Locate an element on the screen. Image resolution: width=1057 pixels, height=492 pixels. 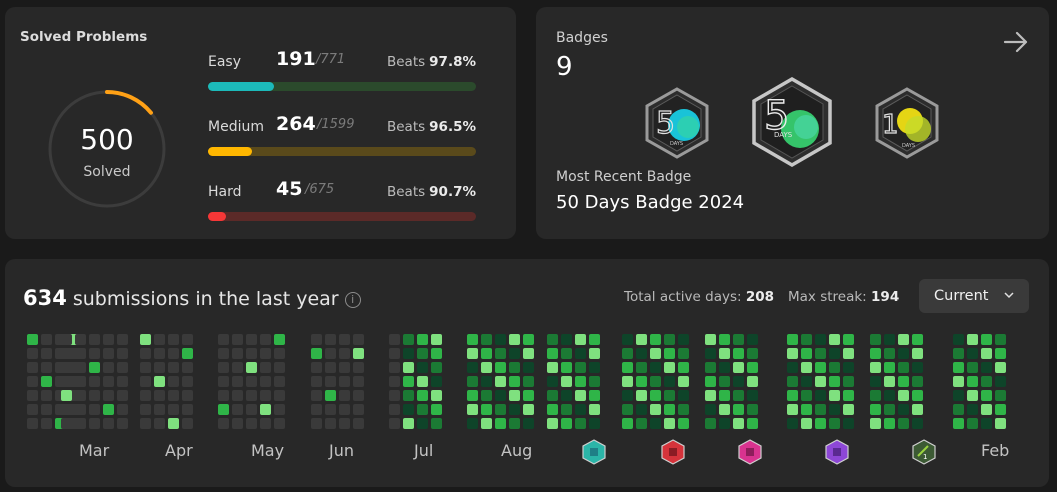
monthly-badge-green-icon: 1 is located at coordinates (924, 452).